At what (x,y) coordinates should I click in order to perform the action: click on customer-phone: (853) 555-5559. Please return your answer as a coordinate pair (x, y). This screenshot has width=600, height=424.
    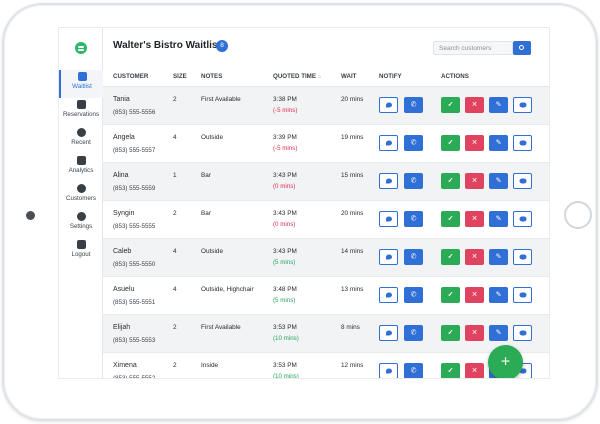
    Looking at the image, I should click on (134, 188).